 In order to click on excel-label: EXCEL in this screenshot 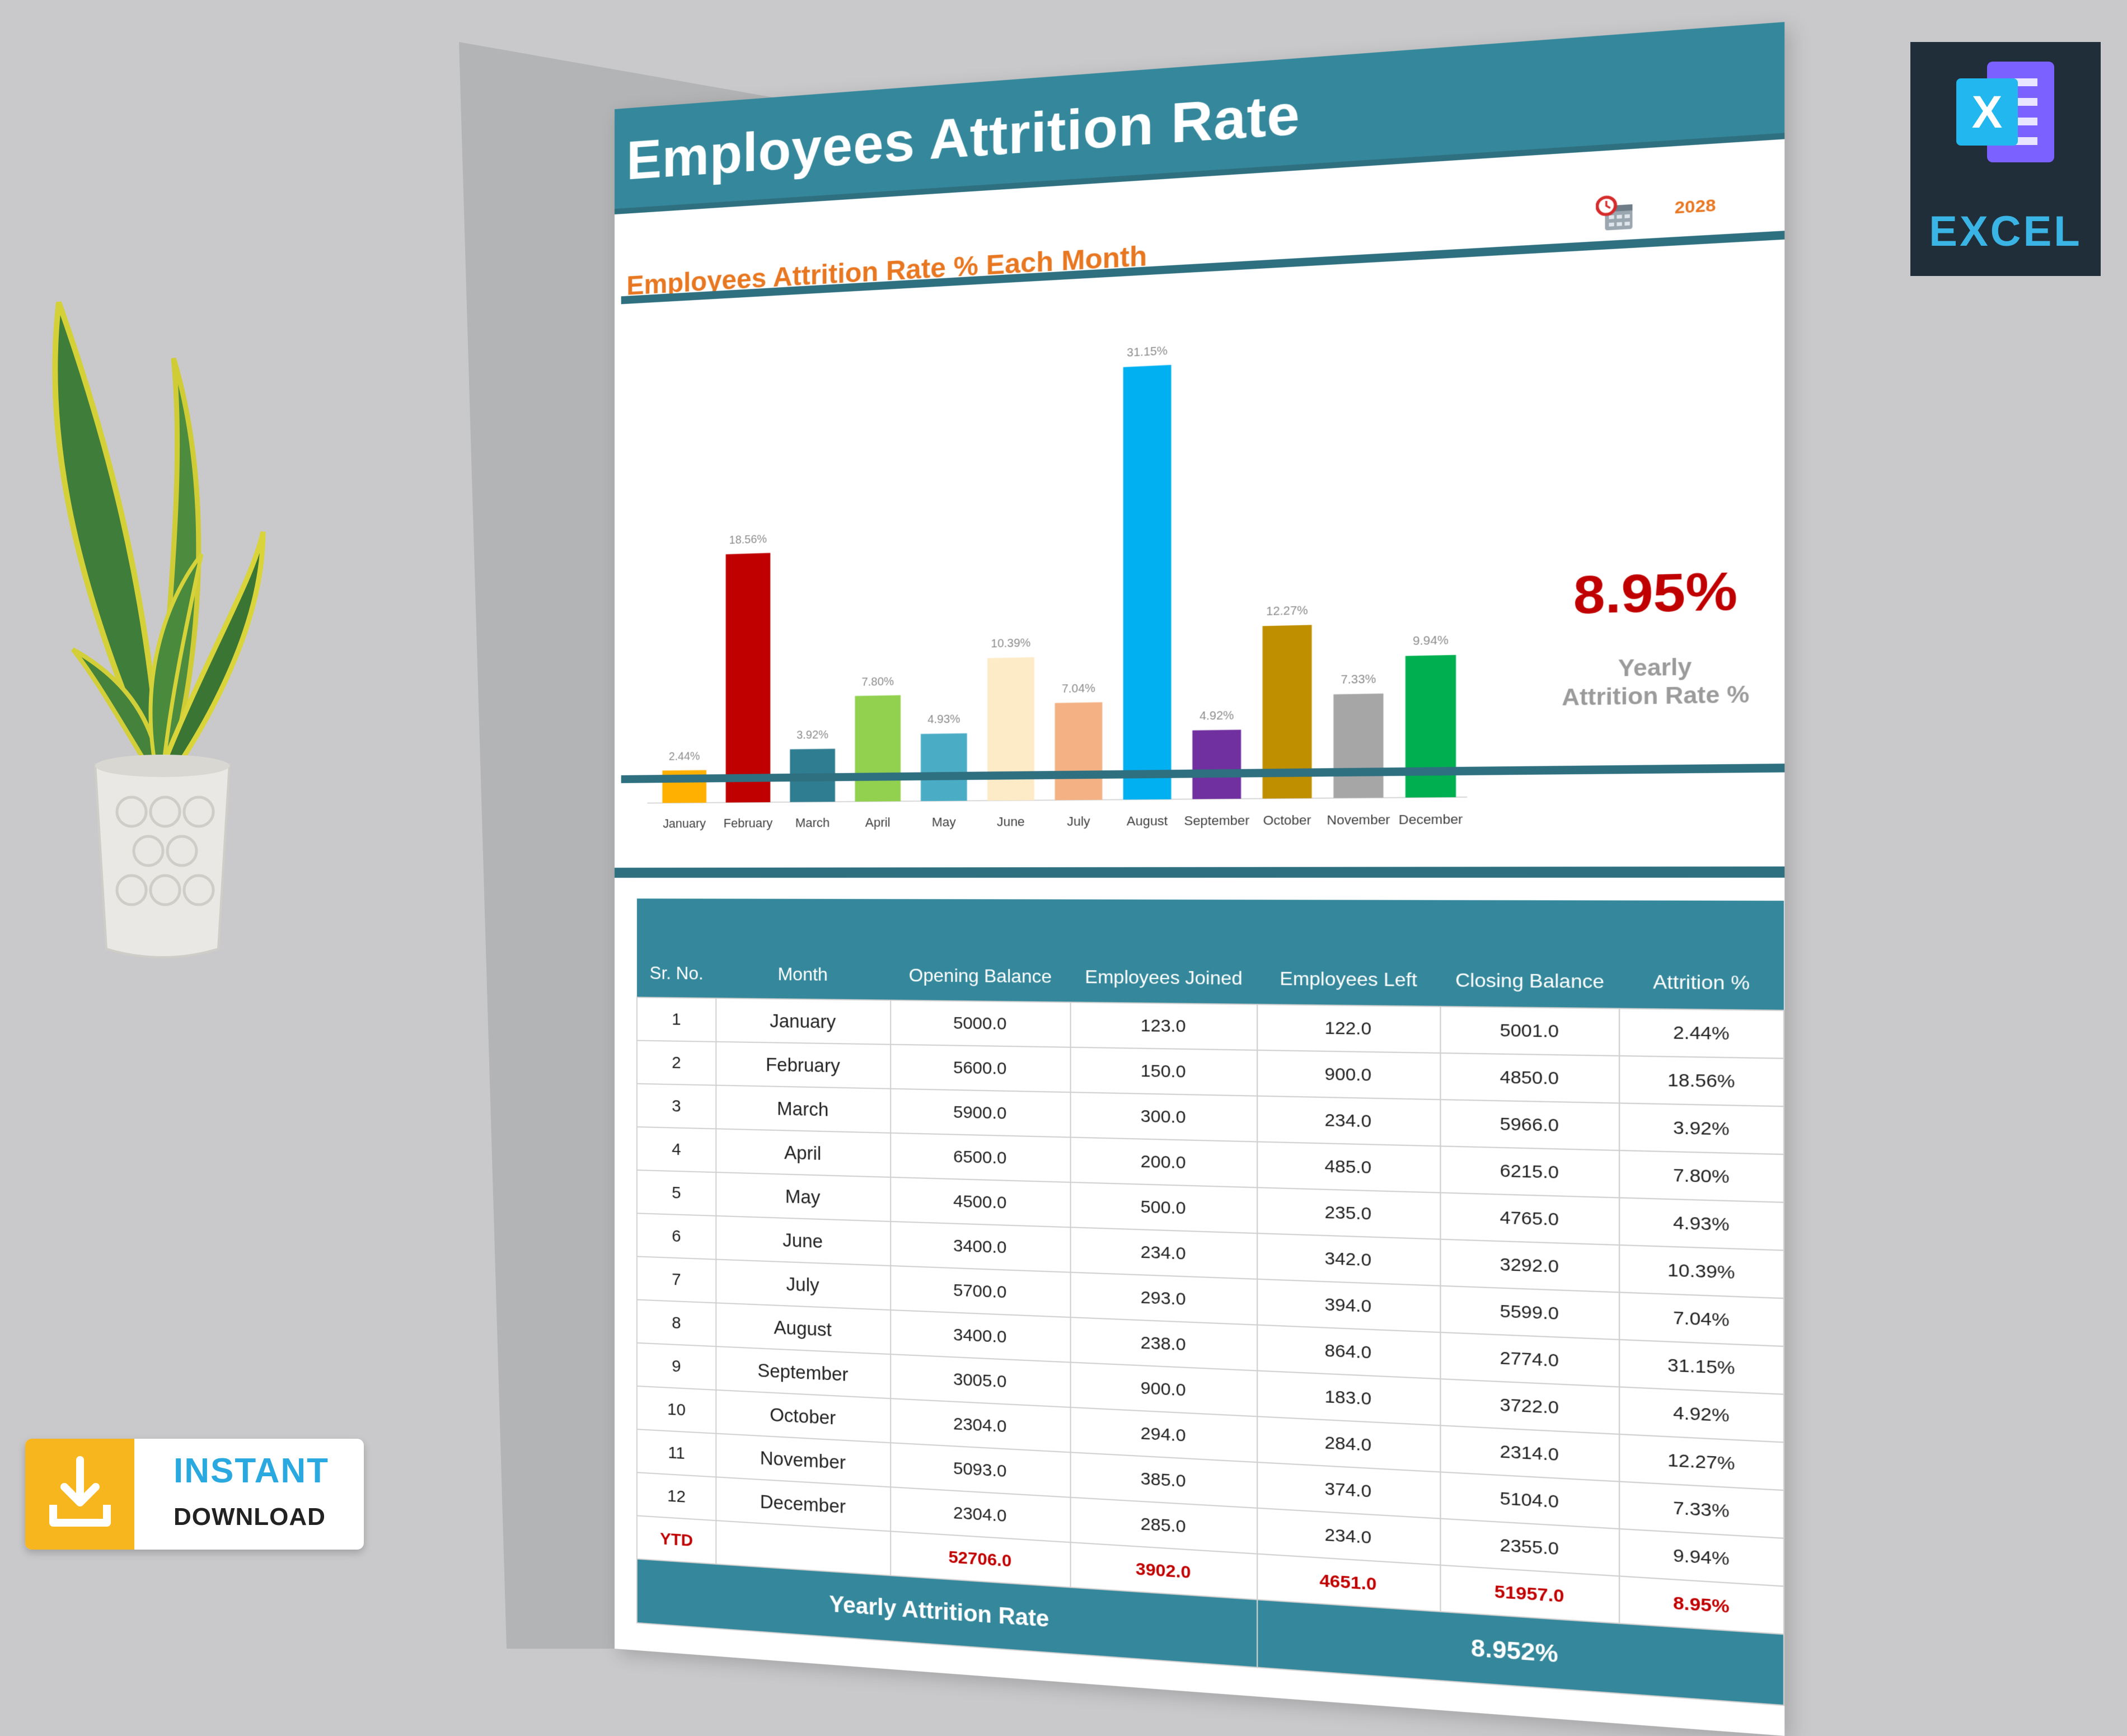, I will do `click(2006, 232)`.